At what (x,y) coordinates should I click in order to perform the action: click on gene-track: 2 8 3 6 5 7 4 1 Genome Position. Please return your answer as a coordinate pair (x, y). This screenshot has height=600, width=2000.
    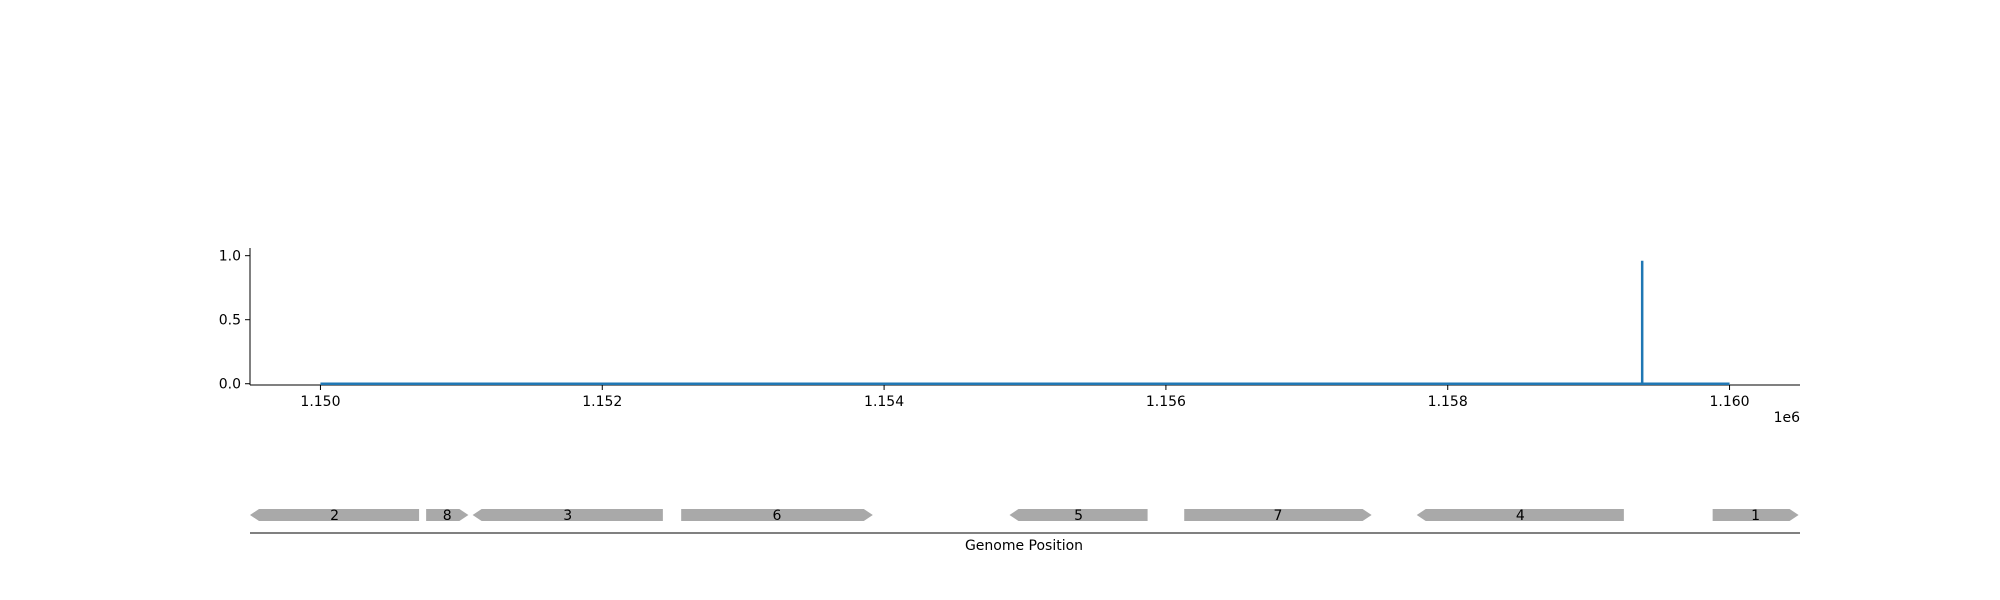
    Looking at the image, I should click on (1025, 531).